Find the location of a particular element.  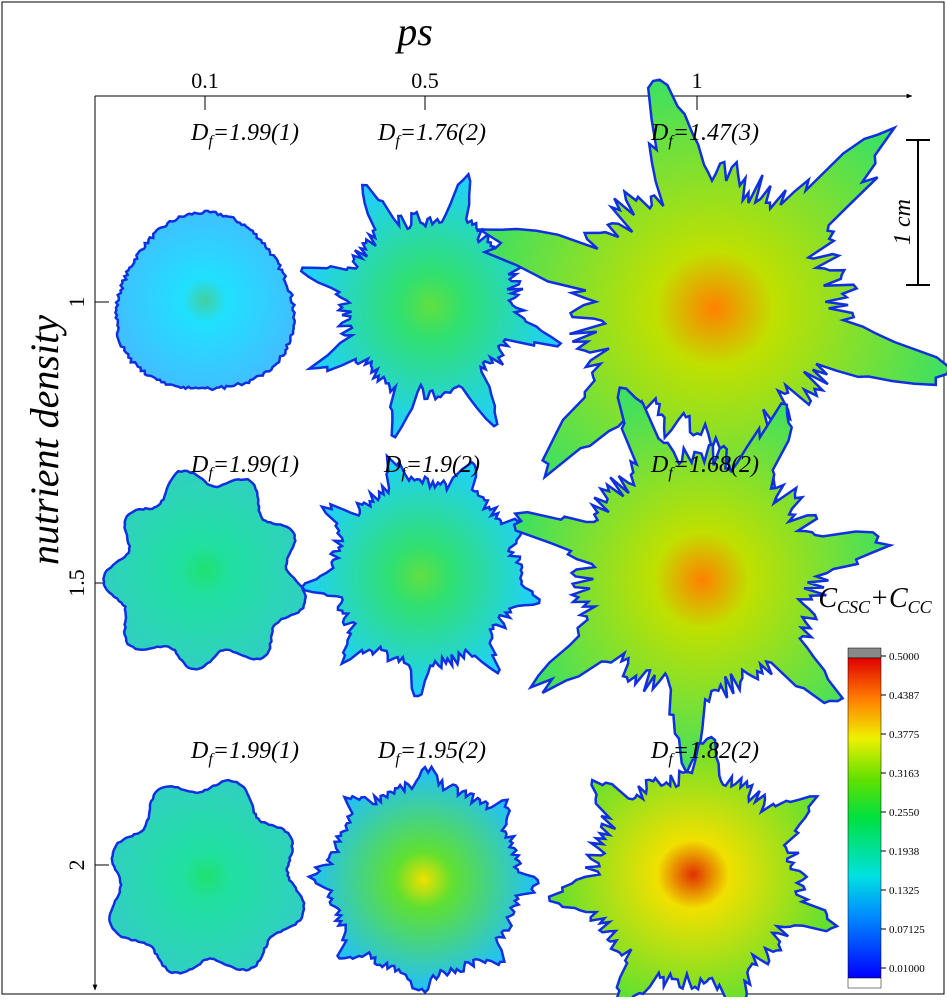

cb-sym: +C is located at coordinates (889, 598).